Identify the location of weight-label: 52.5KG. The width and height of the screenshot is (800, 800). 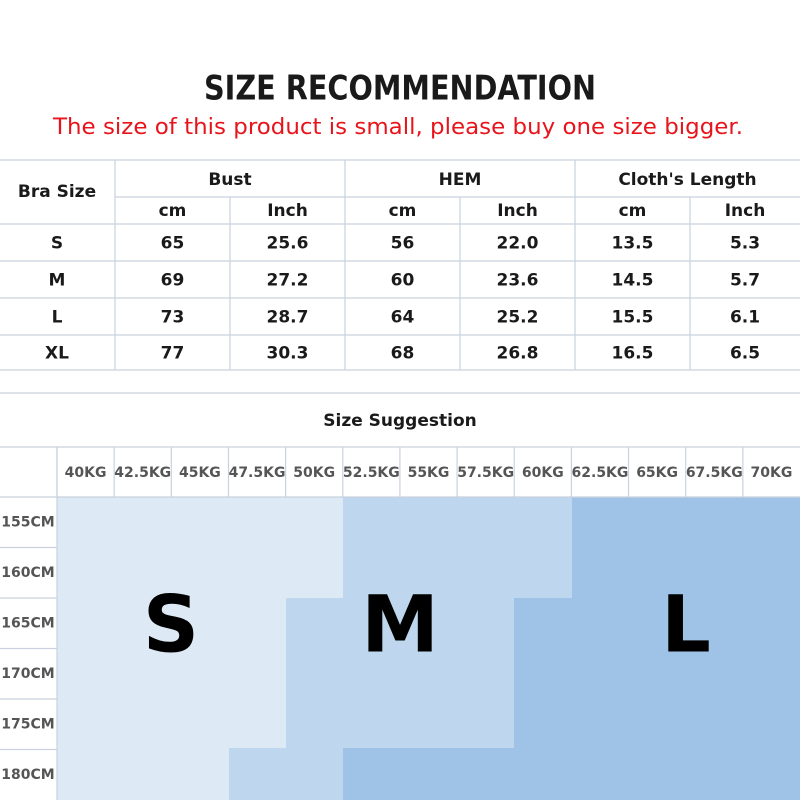
(371, 473).